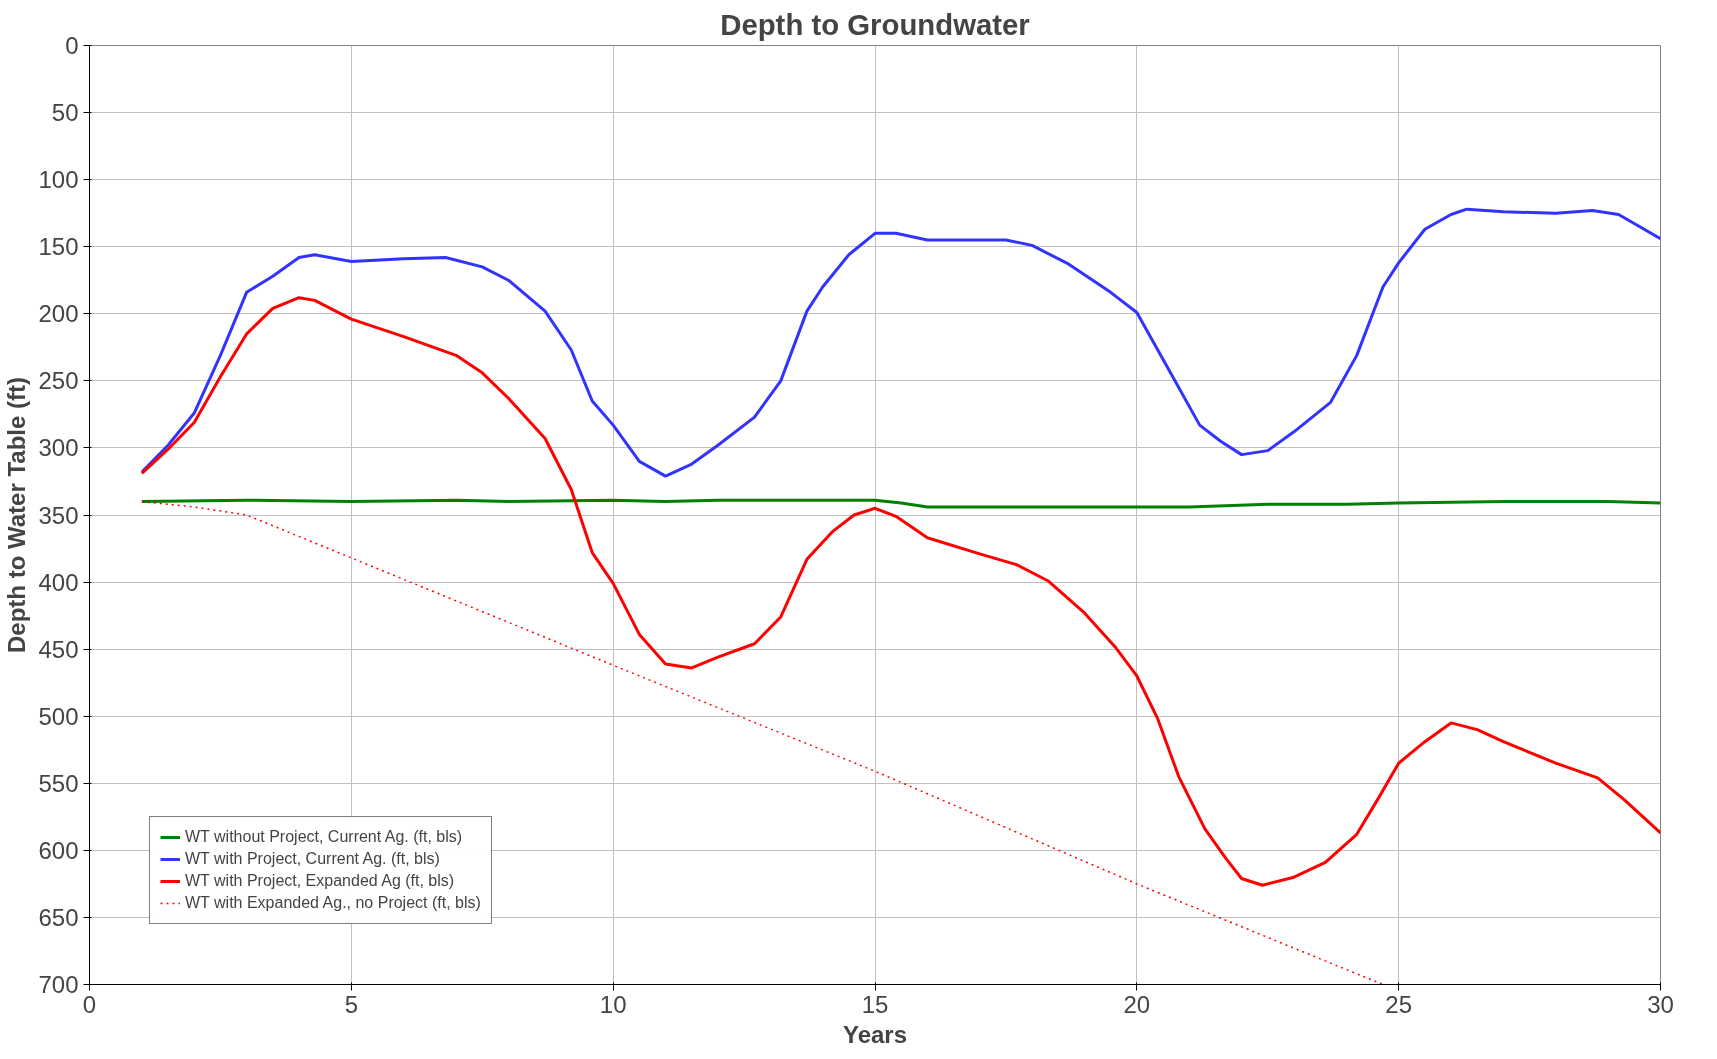  What do you see at coordinates (58, 515) in the screenshot?
I see `y-tick-label: 350` at bounding box center [58, 515].